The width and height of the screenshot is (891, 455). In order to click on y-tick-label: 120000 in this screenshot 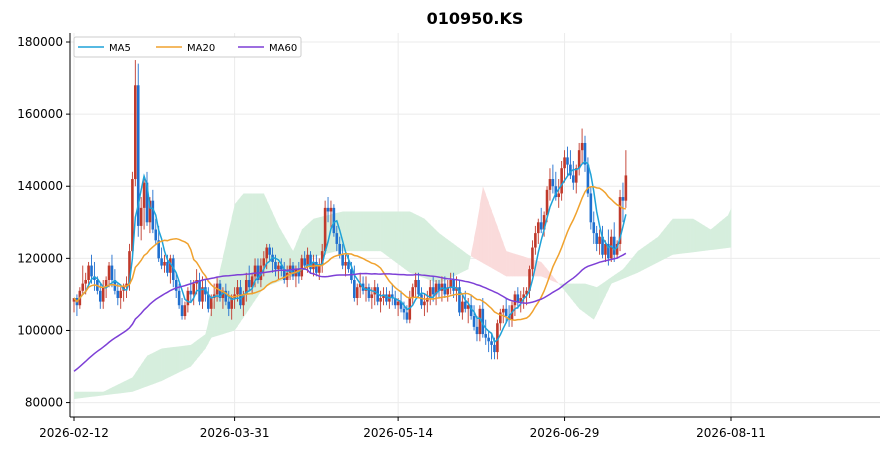, I will do `click(40, 258)`.